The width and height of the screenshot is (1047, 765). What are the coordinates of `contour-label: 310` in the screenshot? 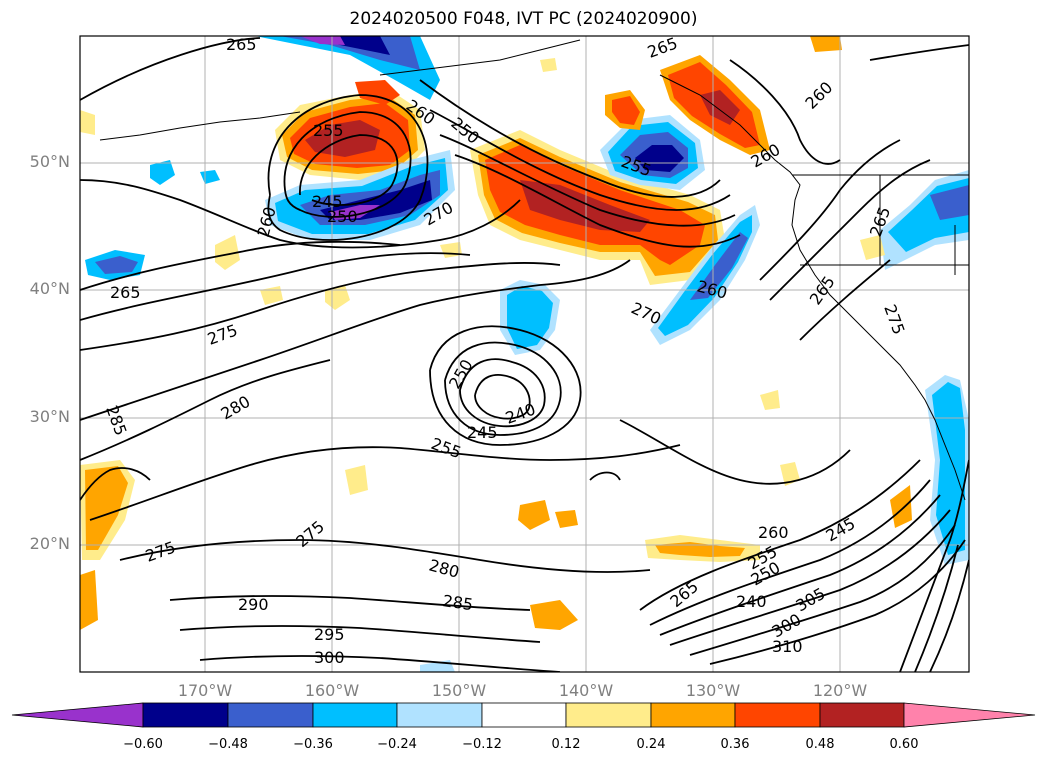 It's located at (787, 646).